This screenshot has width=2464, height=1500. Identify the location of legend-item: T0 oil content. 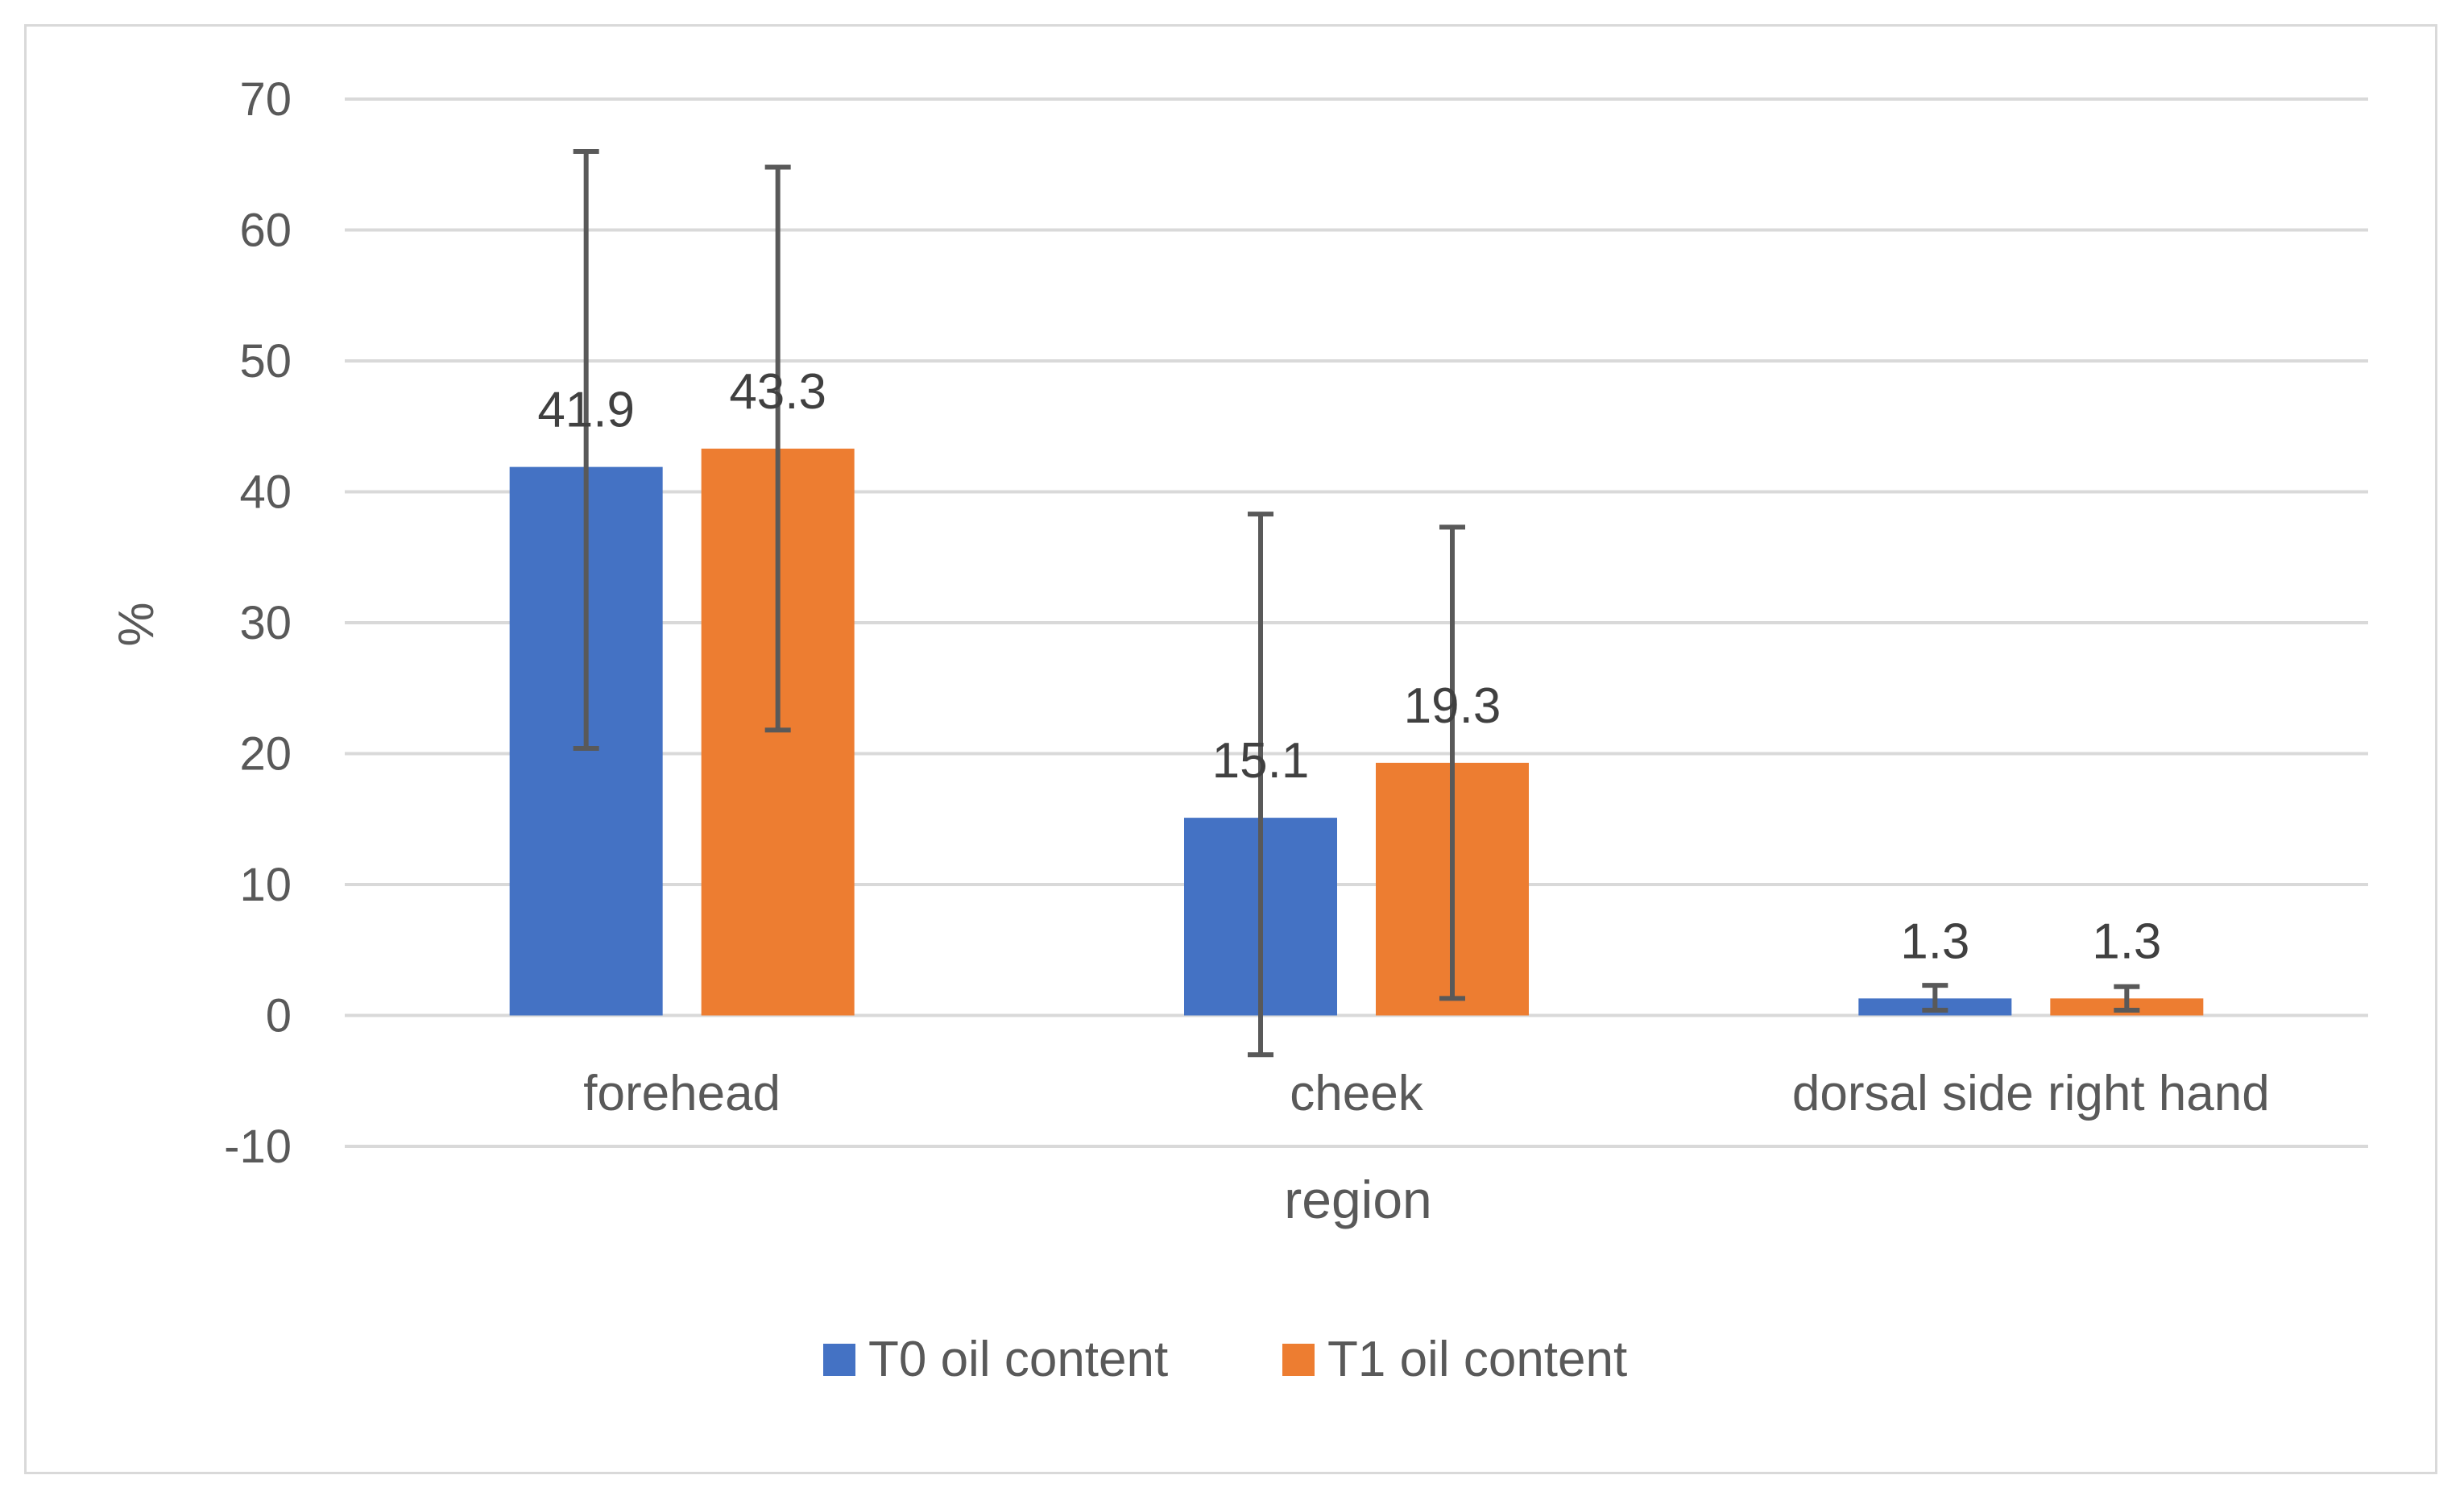
(995, 1359).